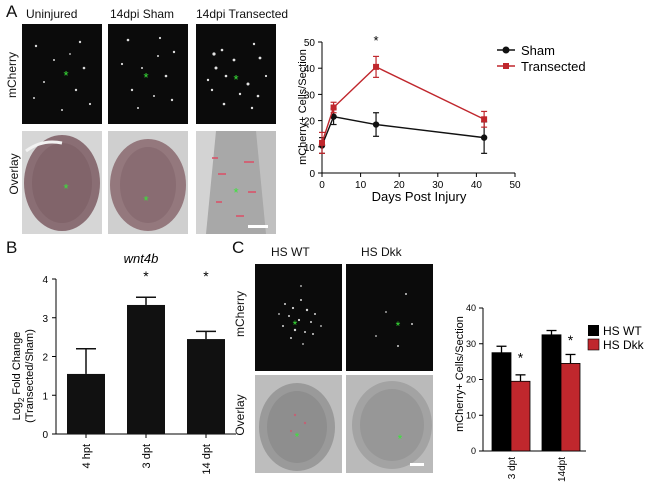  I want to click on chart-c-ytick-label: 20, so click(471, 380).